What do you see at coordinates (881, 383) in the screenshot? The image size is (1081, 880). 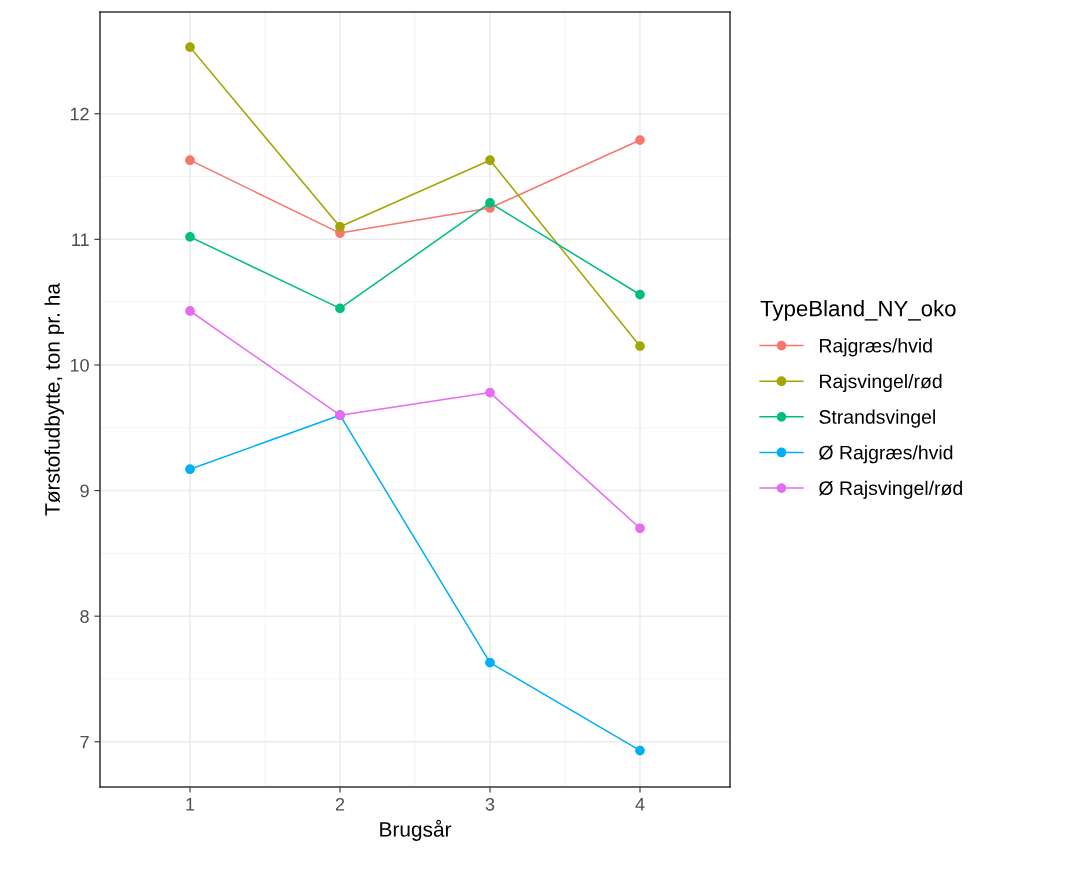 I see `legend-label: Rajsvingel/rød` at bounding box center [881, 383].